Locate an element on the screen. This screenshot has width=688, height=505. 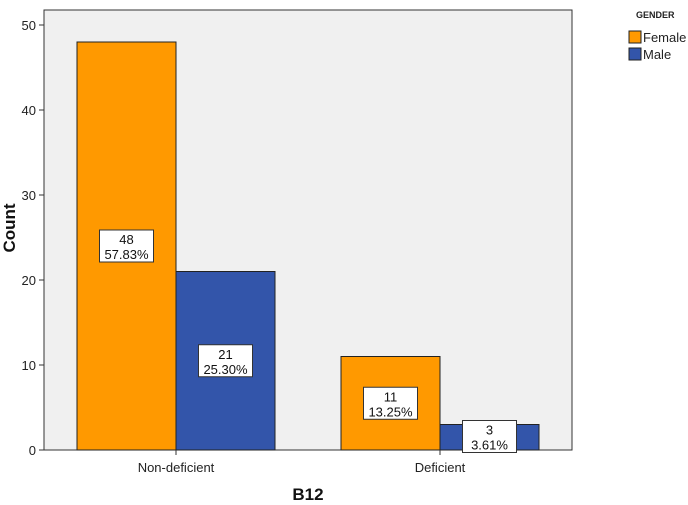
legend-title: GENDER is located at coordinates (655, 15).